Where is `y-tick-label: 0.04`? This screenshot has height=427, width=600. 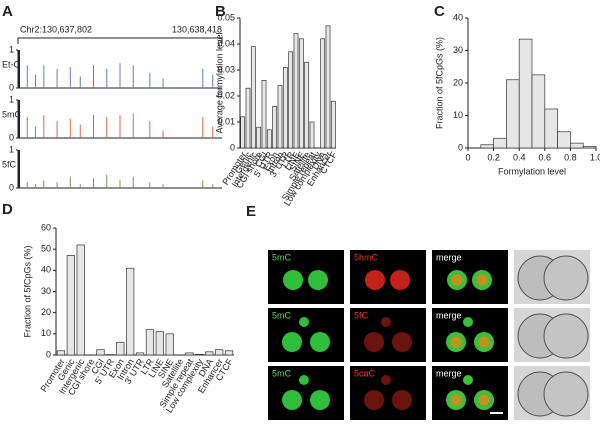
y-tick-label: 0.04 is located at coordinates (226, 43).